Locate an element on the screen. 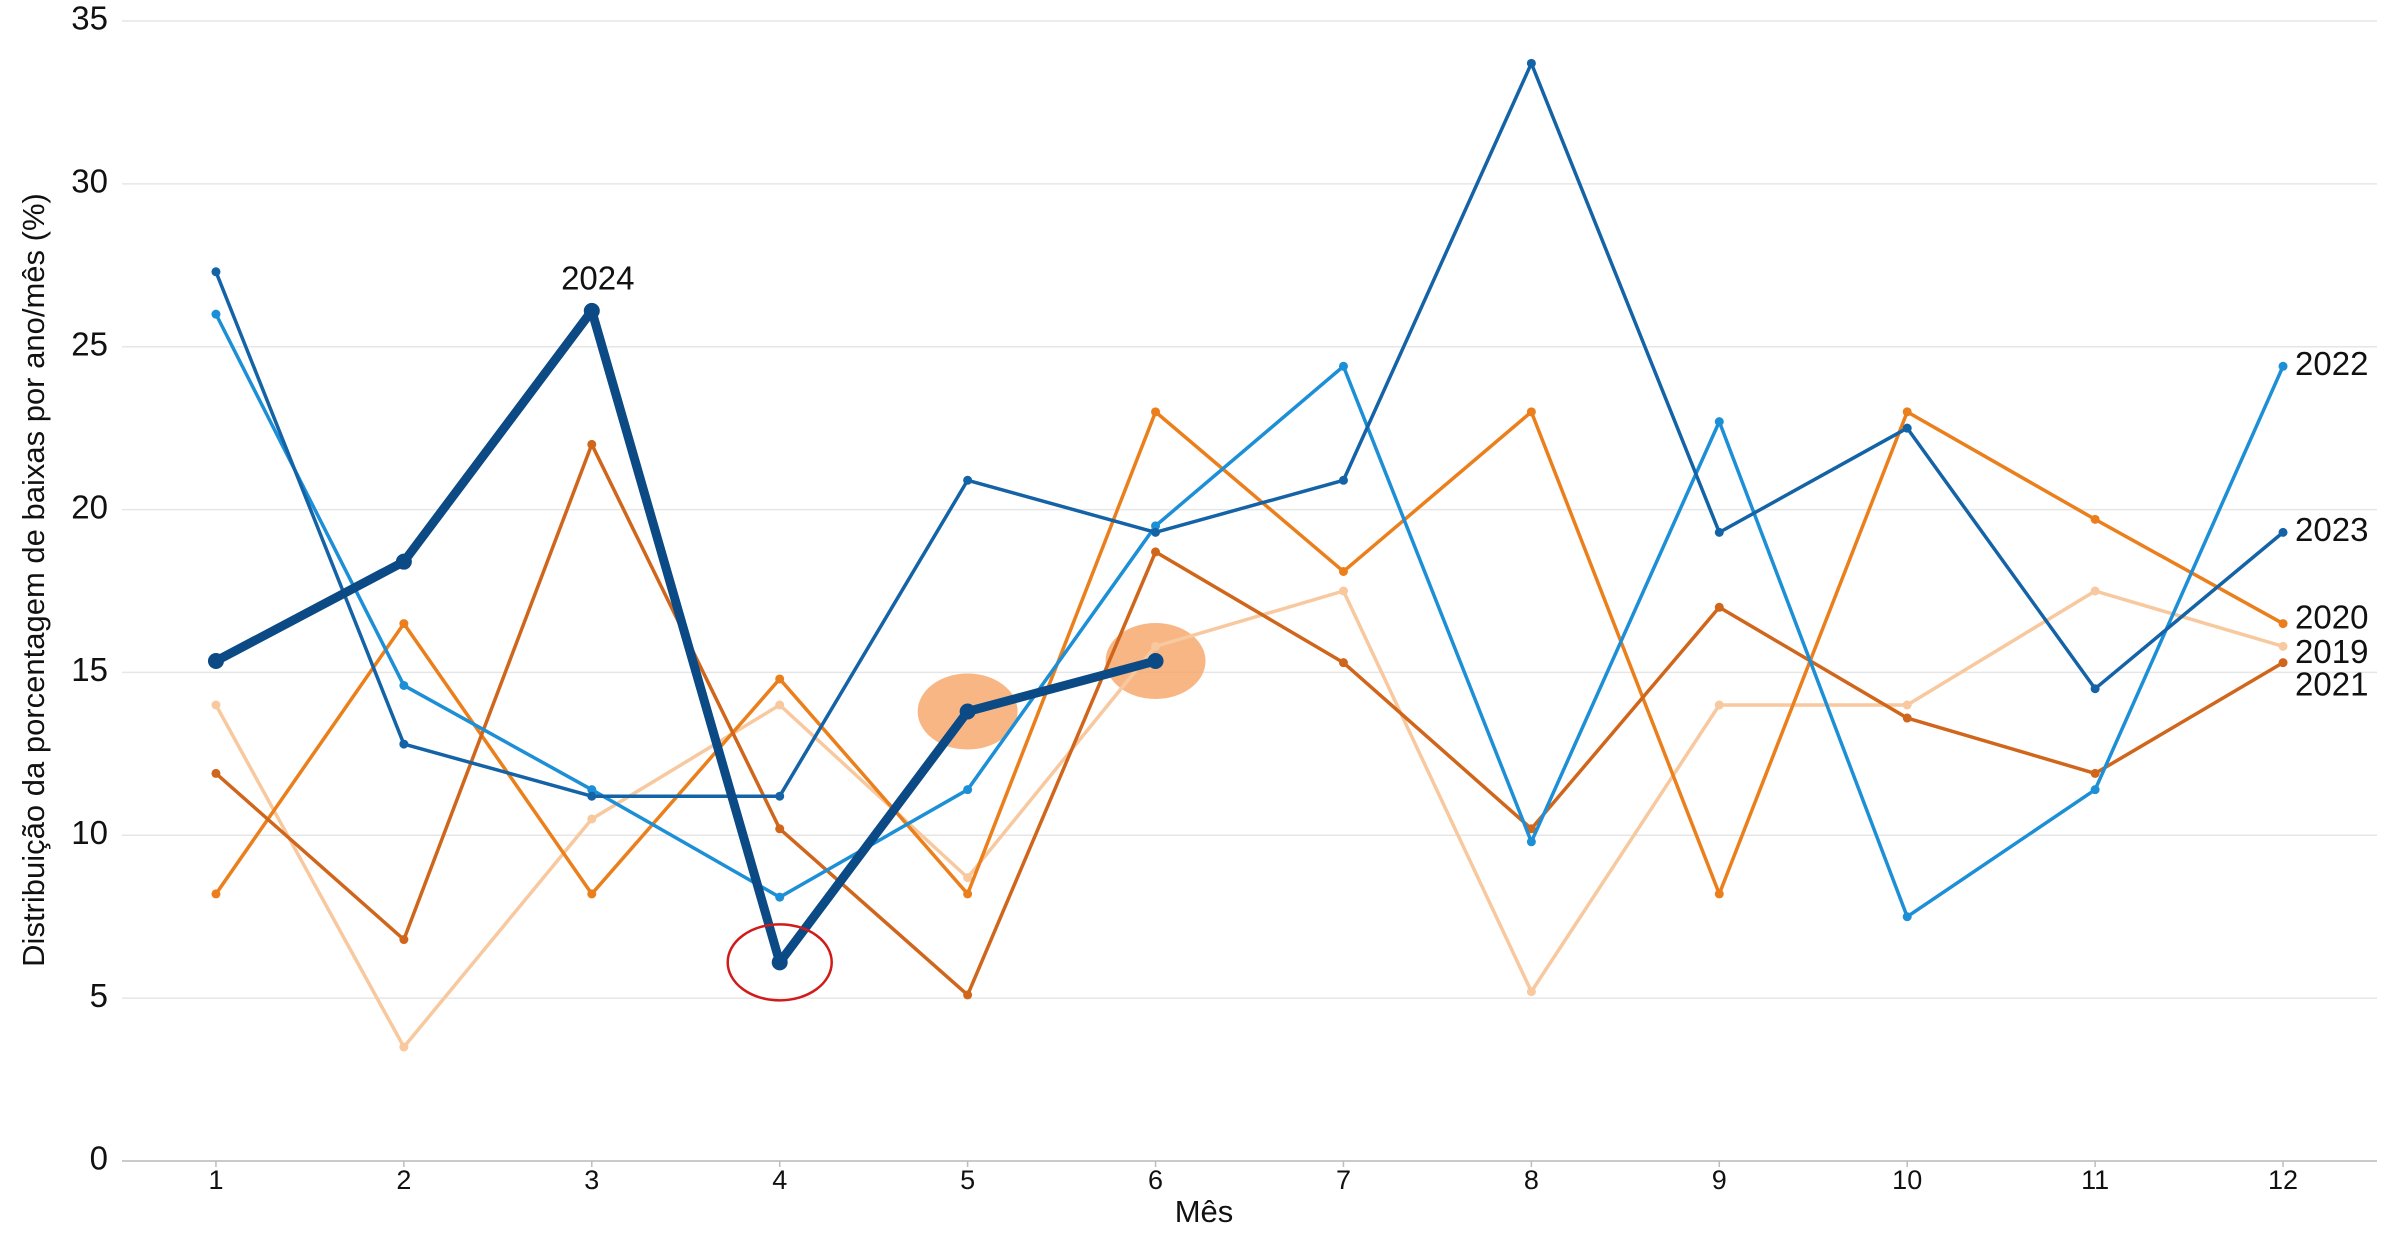 Image resolution: width=2389 pixels, height=1234 pixels. y-tick-label: 5 is located at coordinates (99, 995).